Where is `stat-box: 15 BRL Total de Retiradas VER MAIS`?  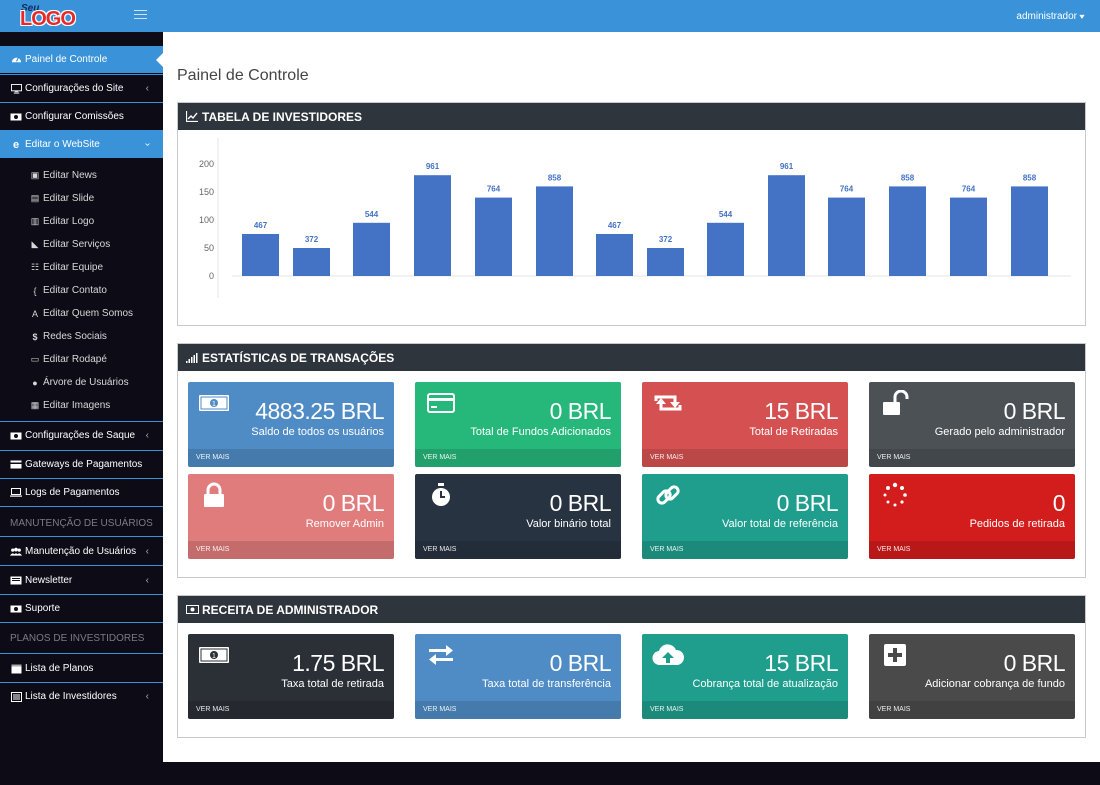
stat-box: 15 BRL Total de Retiradas VER MAIS is located at coordinates (745, 424).